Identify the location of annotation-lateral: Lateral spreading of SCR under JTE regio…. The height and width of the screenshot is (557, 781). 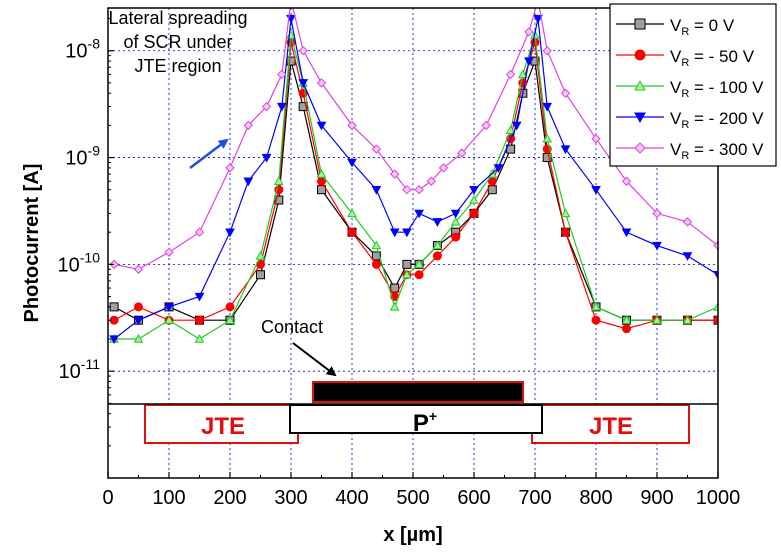
(178, 88).